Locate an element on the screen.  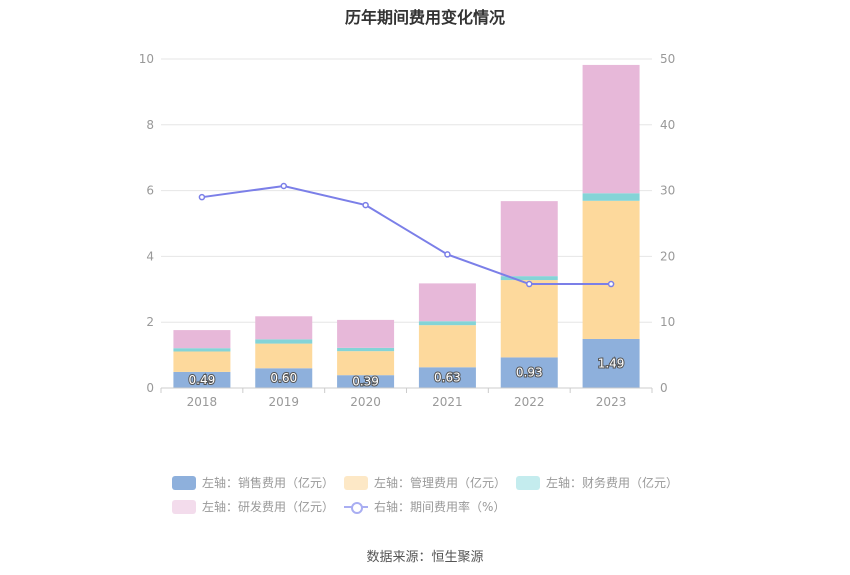
y-left-tick-label: 0 is located at coordinates (150, 388).